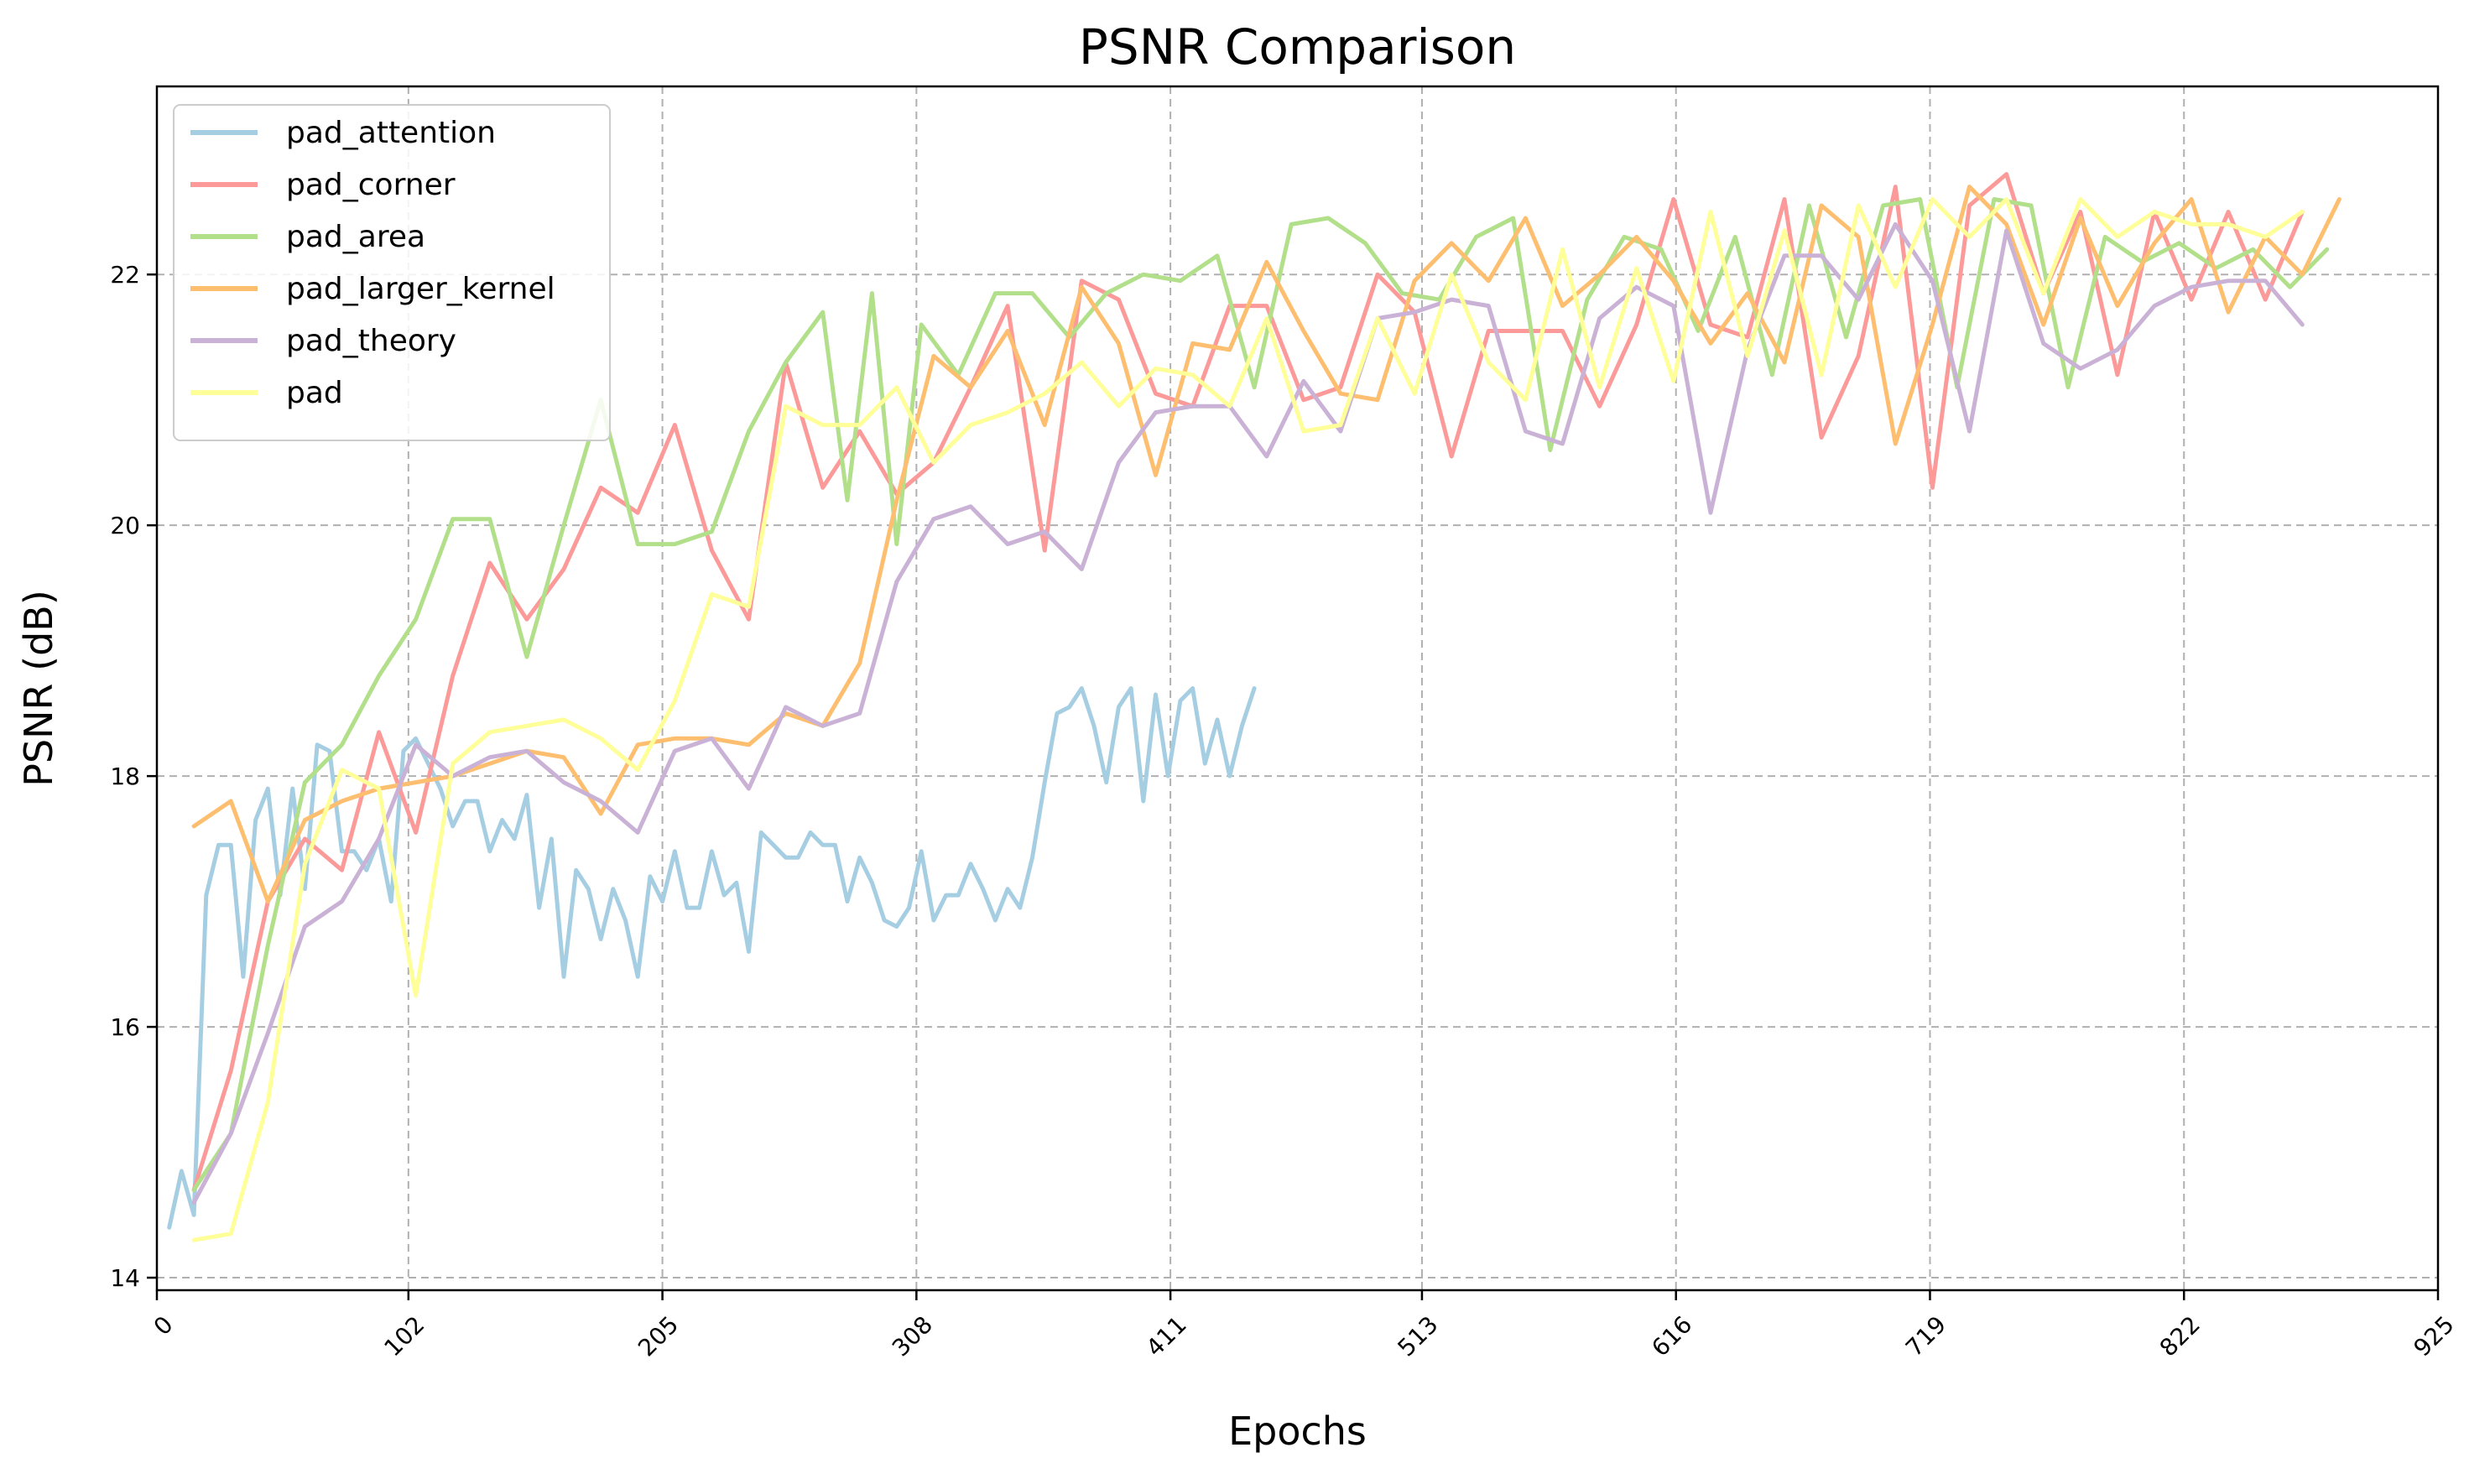 Image resolution: width=2490 pixels, height=1484 pixels. I want to click on legend-label: pad_theory, so click(371, 341).